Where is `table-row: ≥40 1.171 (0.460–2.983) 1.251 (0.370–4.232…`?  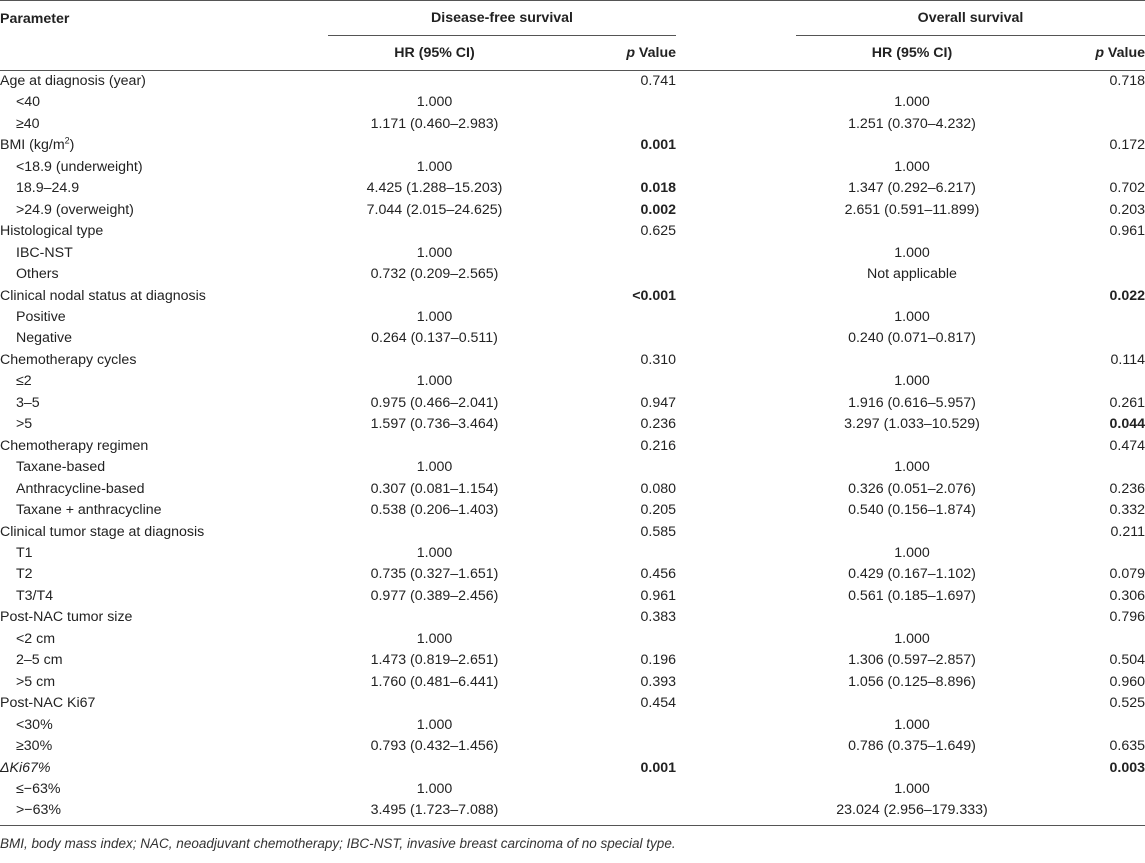 table-row: ≥40 1.171 (0.460–2.983) 1.251 (0.370–4.232… is located at coordinates (572, 124).